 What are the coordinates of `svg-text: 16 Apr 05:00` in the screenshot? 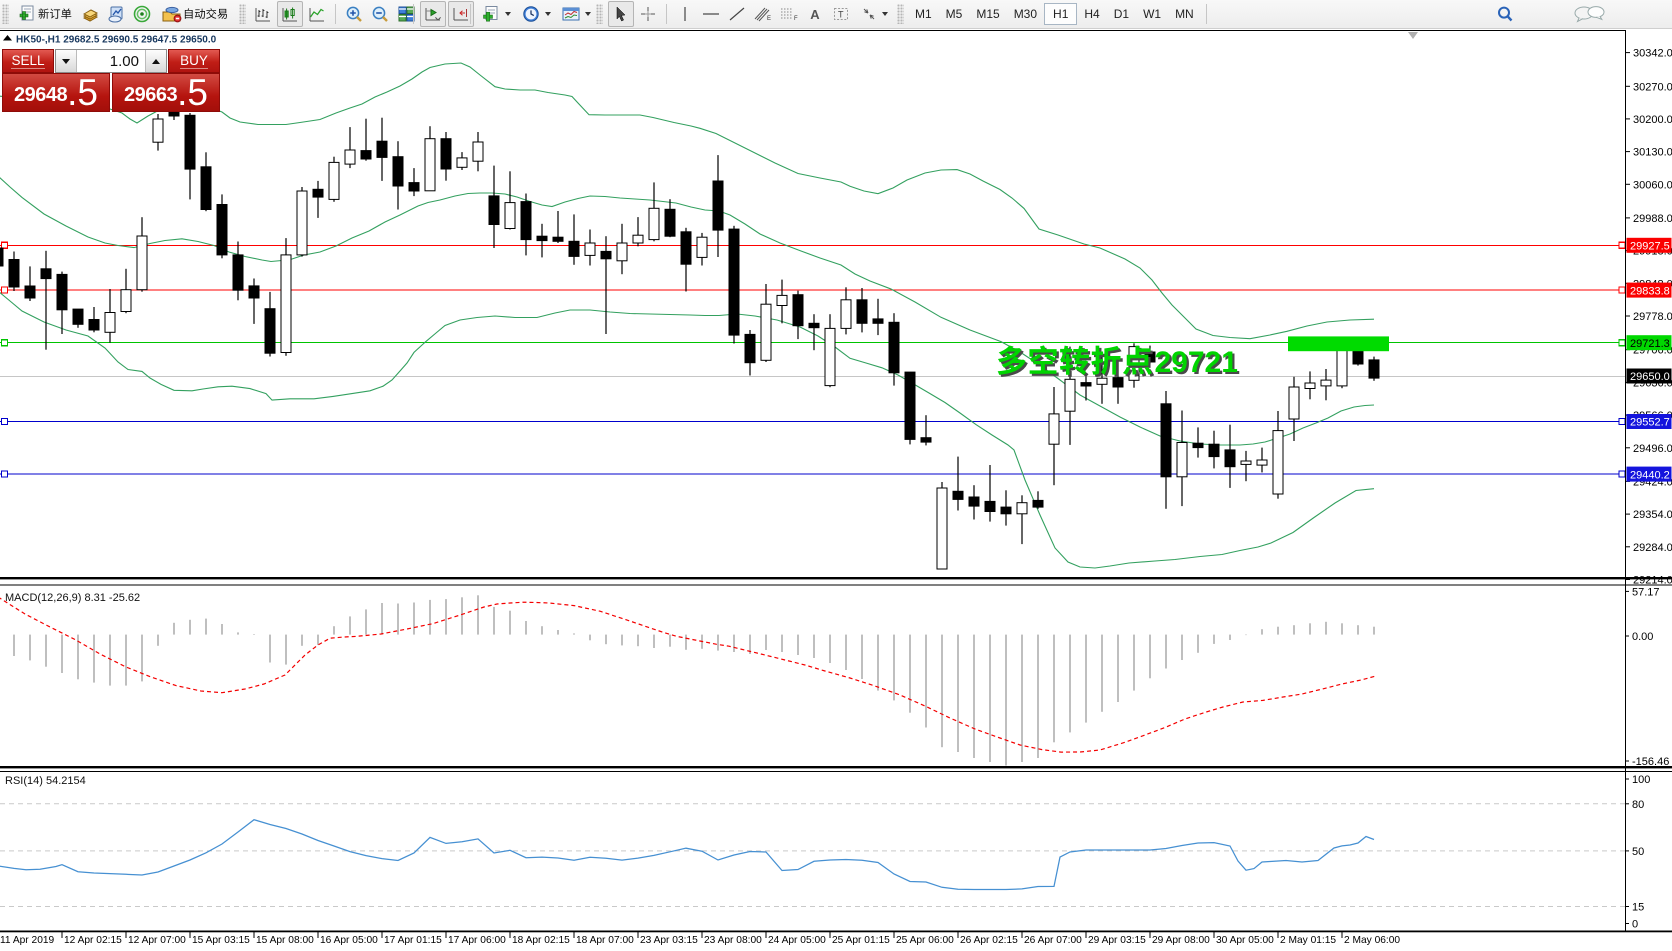 It's located at (349, 940).